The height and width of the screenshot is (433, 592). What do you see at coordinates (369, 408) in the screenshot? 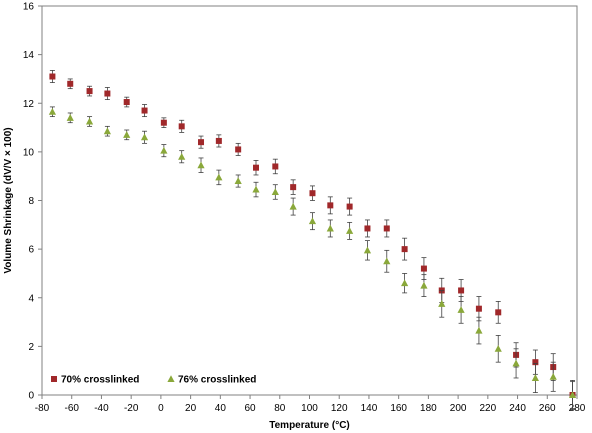
I see `x-tick-label: 140` at bounding box center [369, 408].